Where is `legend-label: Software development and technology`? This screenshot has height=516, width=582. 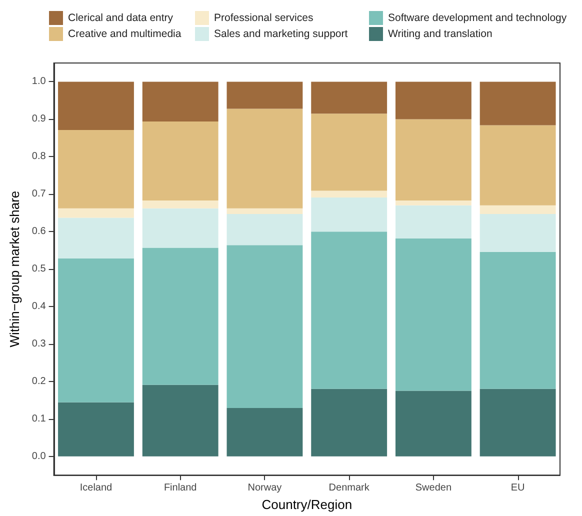 legend-label: Software development and technology is located at coordinates (478, 18).